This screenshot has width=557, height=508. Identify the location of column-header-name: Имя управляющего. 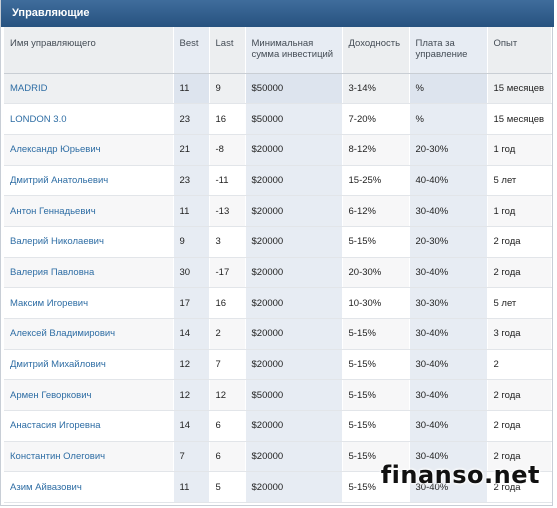
(89, 50).